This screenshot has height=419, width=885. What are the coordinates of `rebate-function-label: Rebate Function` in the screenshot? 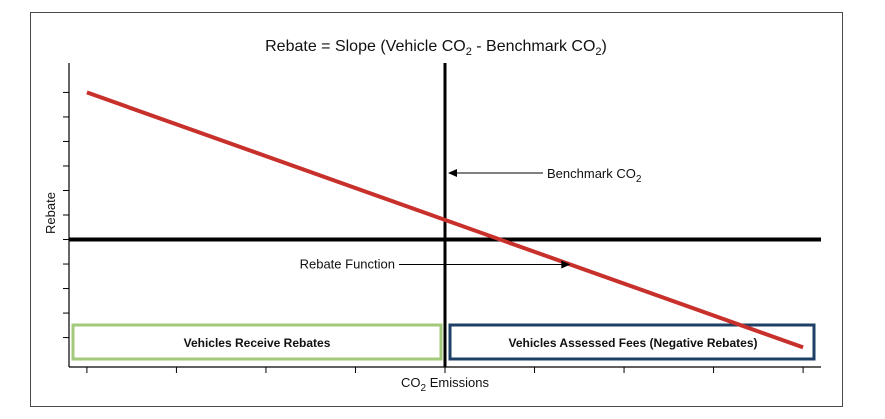 It's located at (347, 264).